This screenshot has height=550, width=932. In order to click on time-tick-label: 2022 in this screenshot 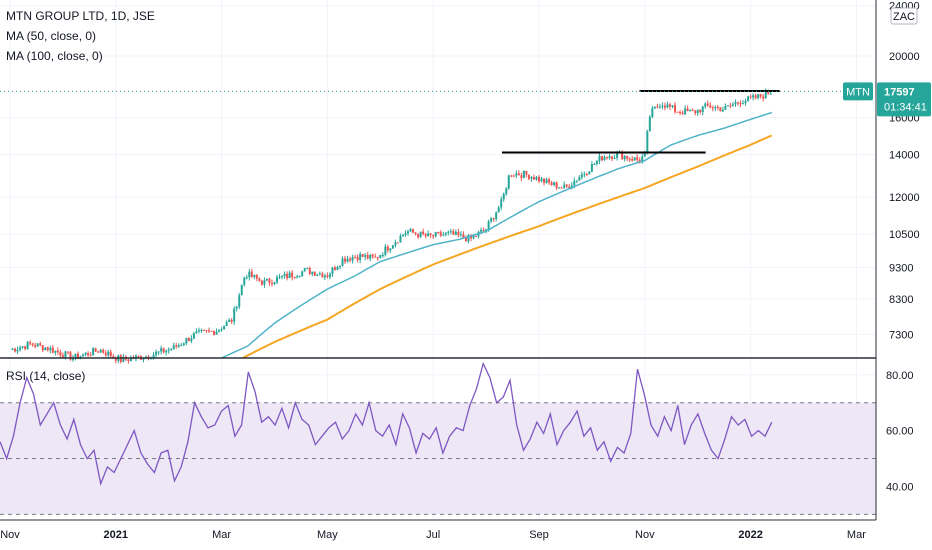, I will do `click(750, 535)`.